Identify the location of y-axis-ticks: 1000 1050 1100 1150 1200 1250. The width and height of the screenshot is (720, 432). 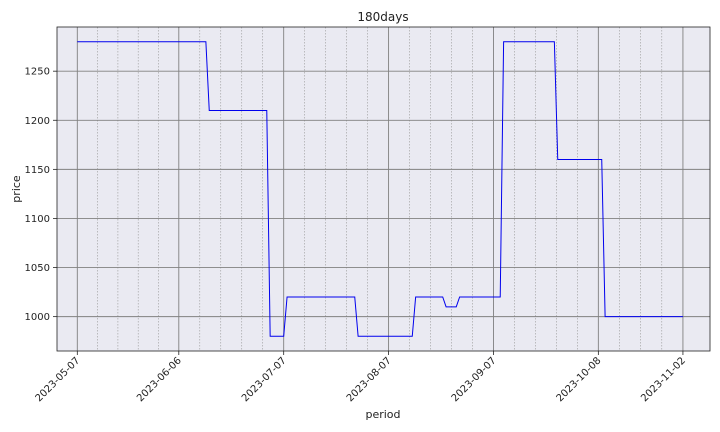
(41, 195).